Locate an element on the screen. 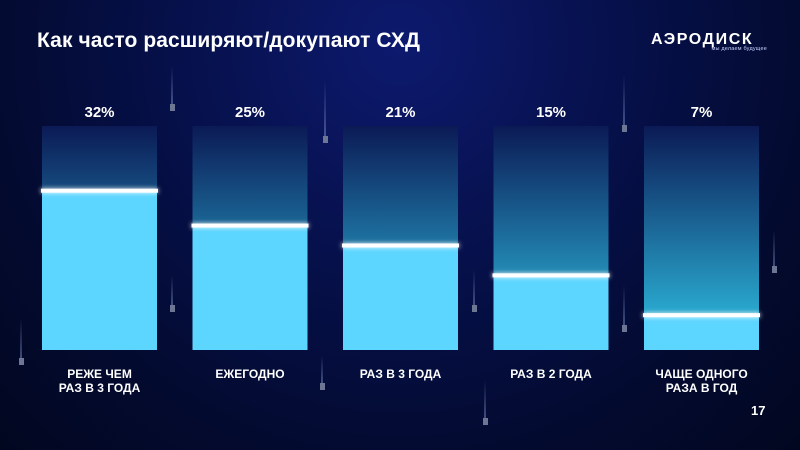 The height and width of the screenshot is (450, 800). value-label: 15% is located at coordinates (551, 112).